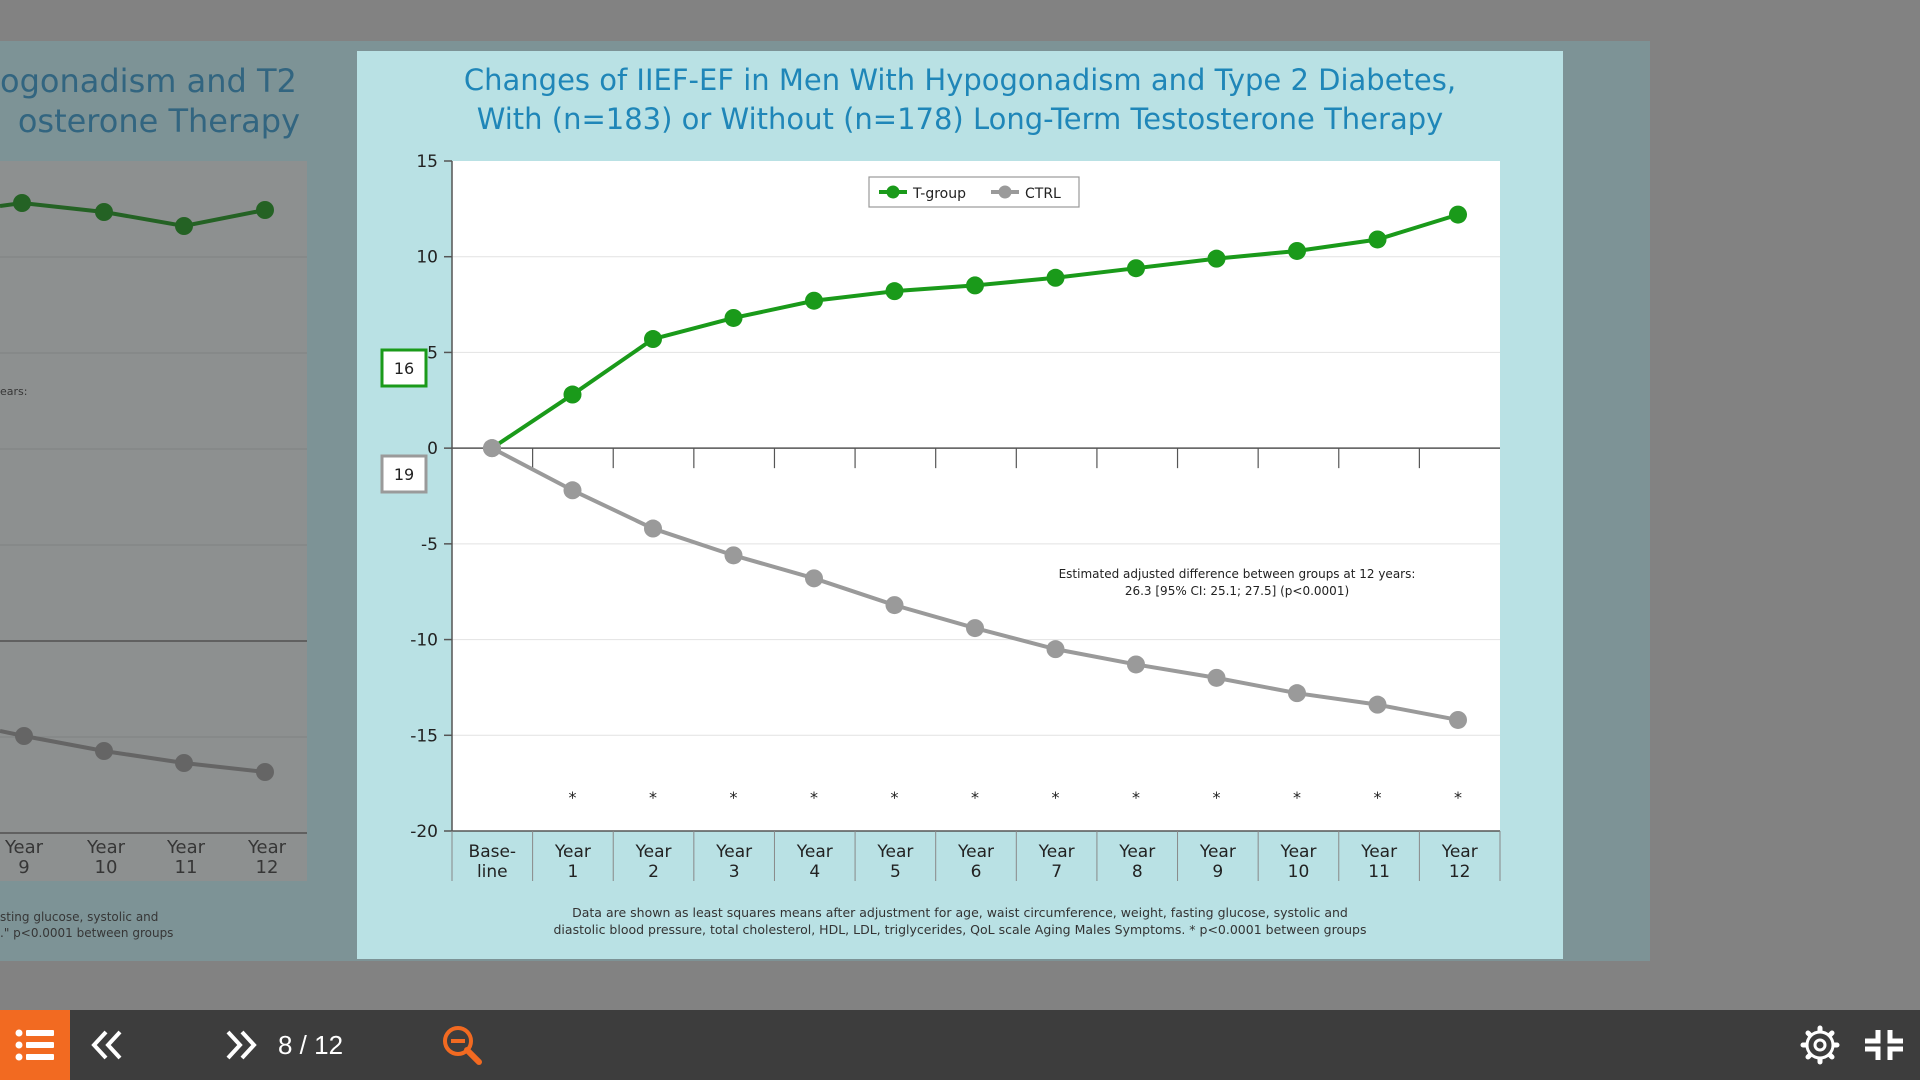 The image size is (1920, 1080). What do you see at coordinates (311, 1044) in the screenshot?
I see `page-counter: 8 / 12` at bounding box center [311, 1044].